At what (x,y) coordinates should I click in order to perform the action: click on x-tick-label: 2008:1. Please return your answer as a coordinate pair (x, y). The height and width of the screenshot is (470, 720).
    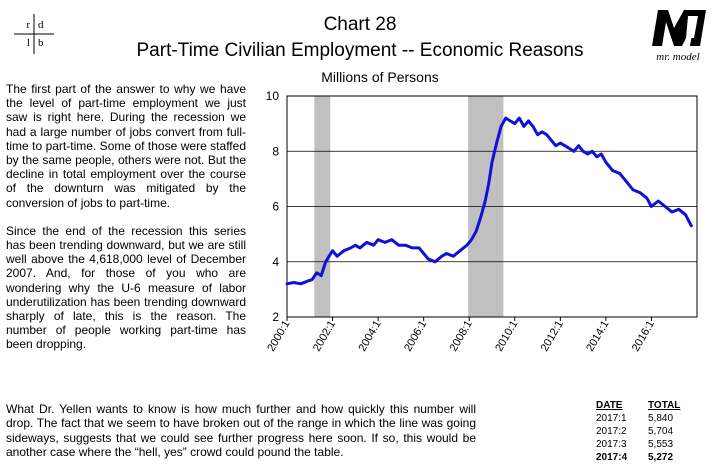
    Looking at the image, I should click on (461, 336).